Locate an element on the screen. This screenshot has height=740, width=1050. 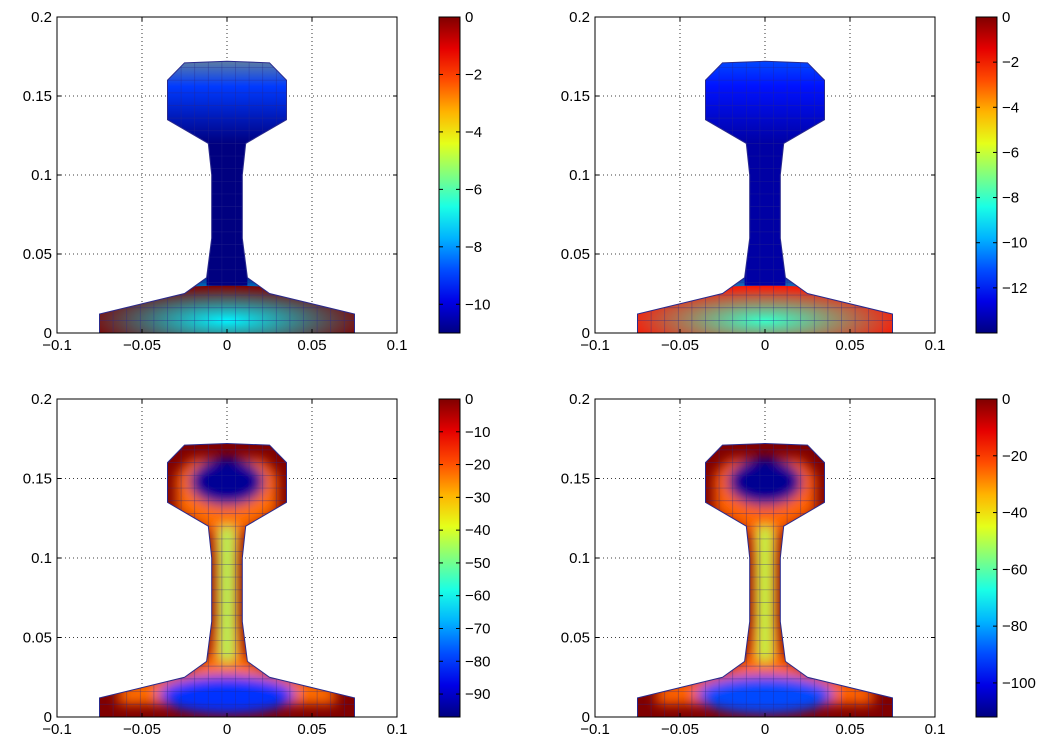
colorbar-tick-label: −70 is located at coordinates (477, 628).